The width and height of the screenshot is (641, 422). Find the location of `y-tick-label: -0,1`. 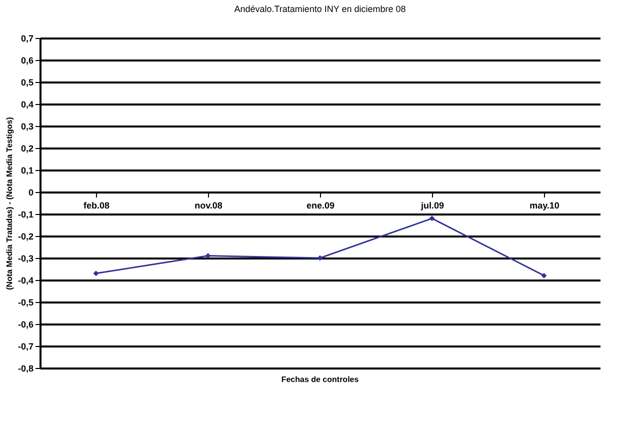

y-tick-label: -0,1 is located at coordinates (26, 215).